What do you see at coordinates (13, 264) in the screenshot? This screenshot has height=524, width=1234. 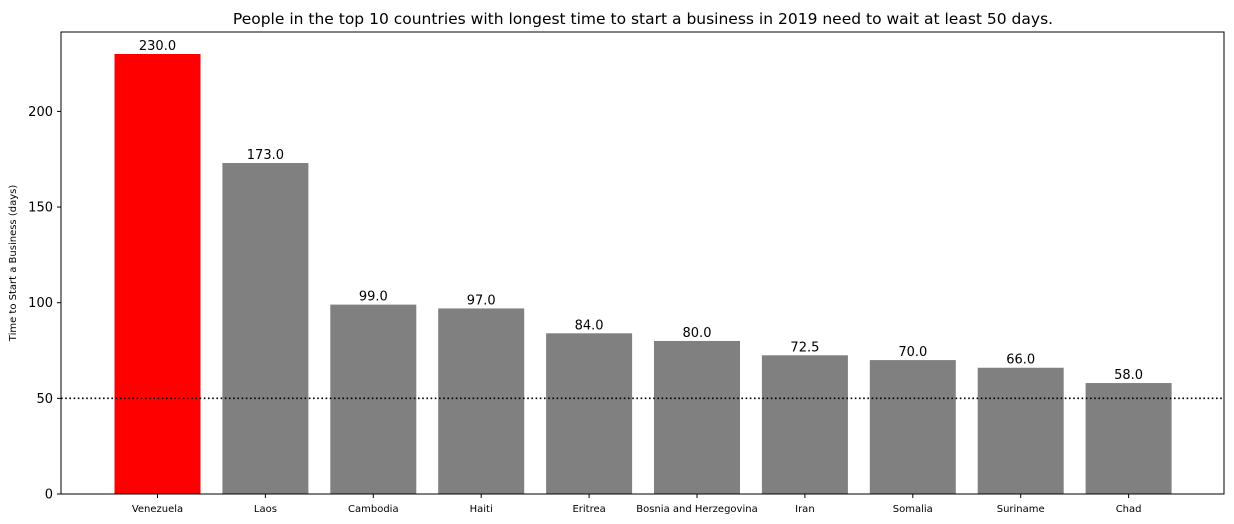 I see `y-axis-label: Time to Start a Business (days)` at bounding box center [13, 264].